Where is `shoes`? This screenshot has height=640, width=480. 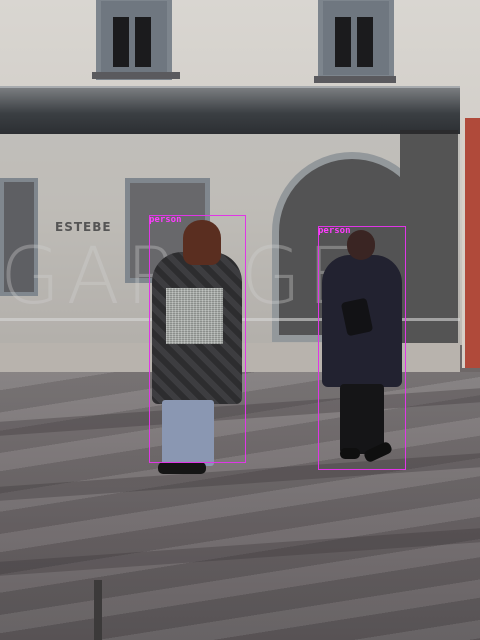
shoes is located at coordinates (182, 468).